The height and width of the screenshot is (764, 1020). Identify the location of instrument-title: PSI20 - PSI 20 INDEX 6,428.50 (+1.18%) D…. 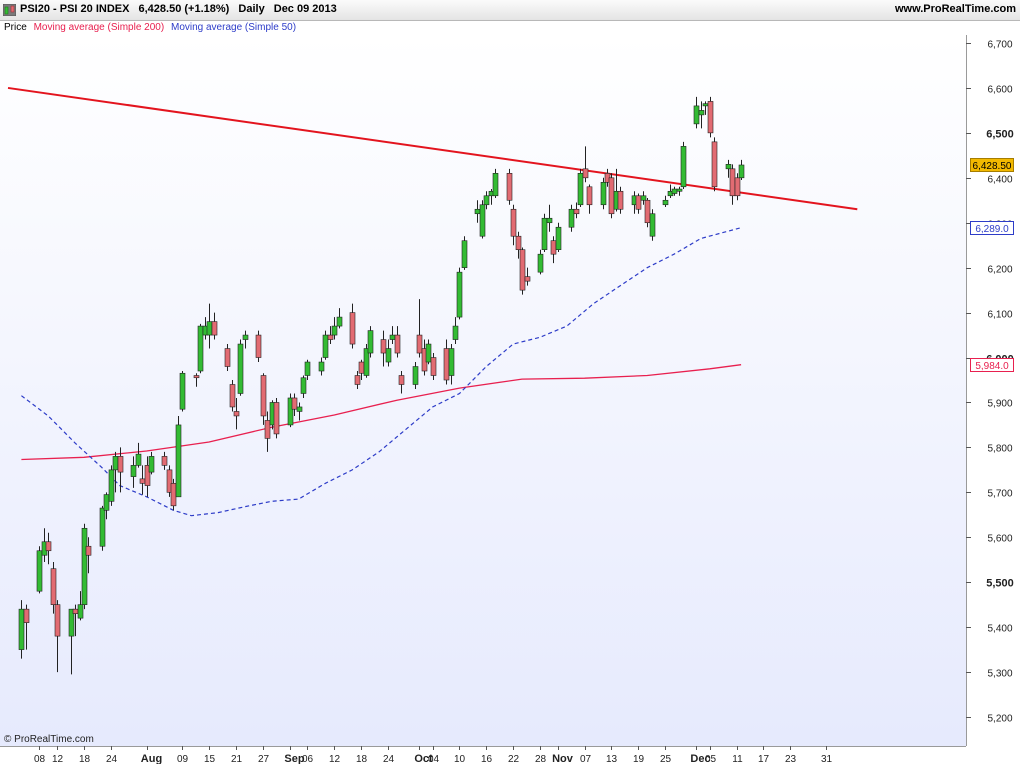
(181, 9).